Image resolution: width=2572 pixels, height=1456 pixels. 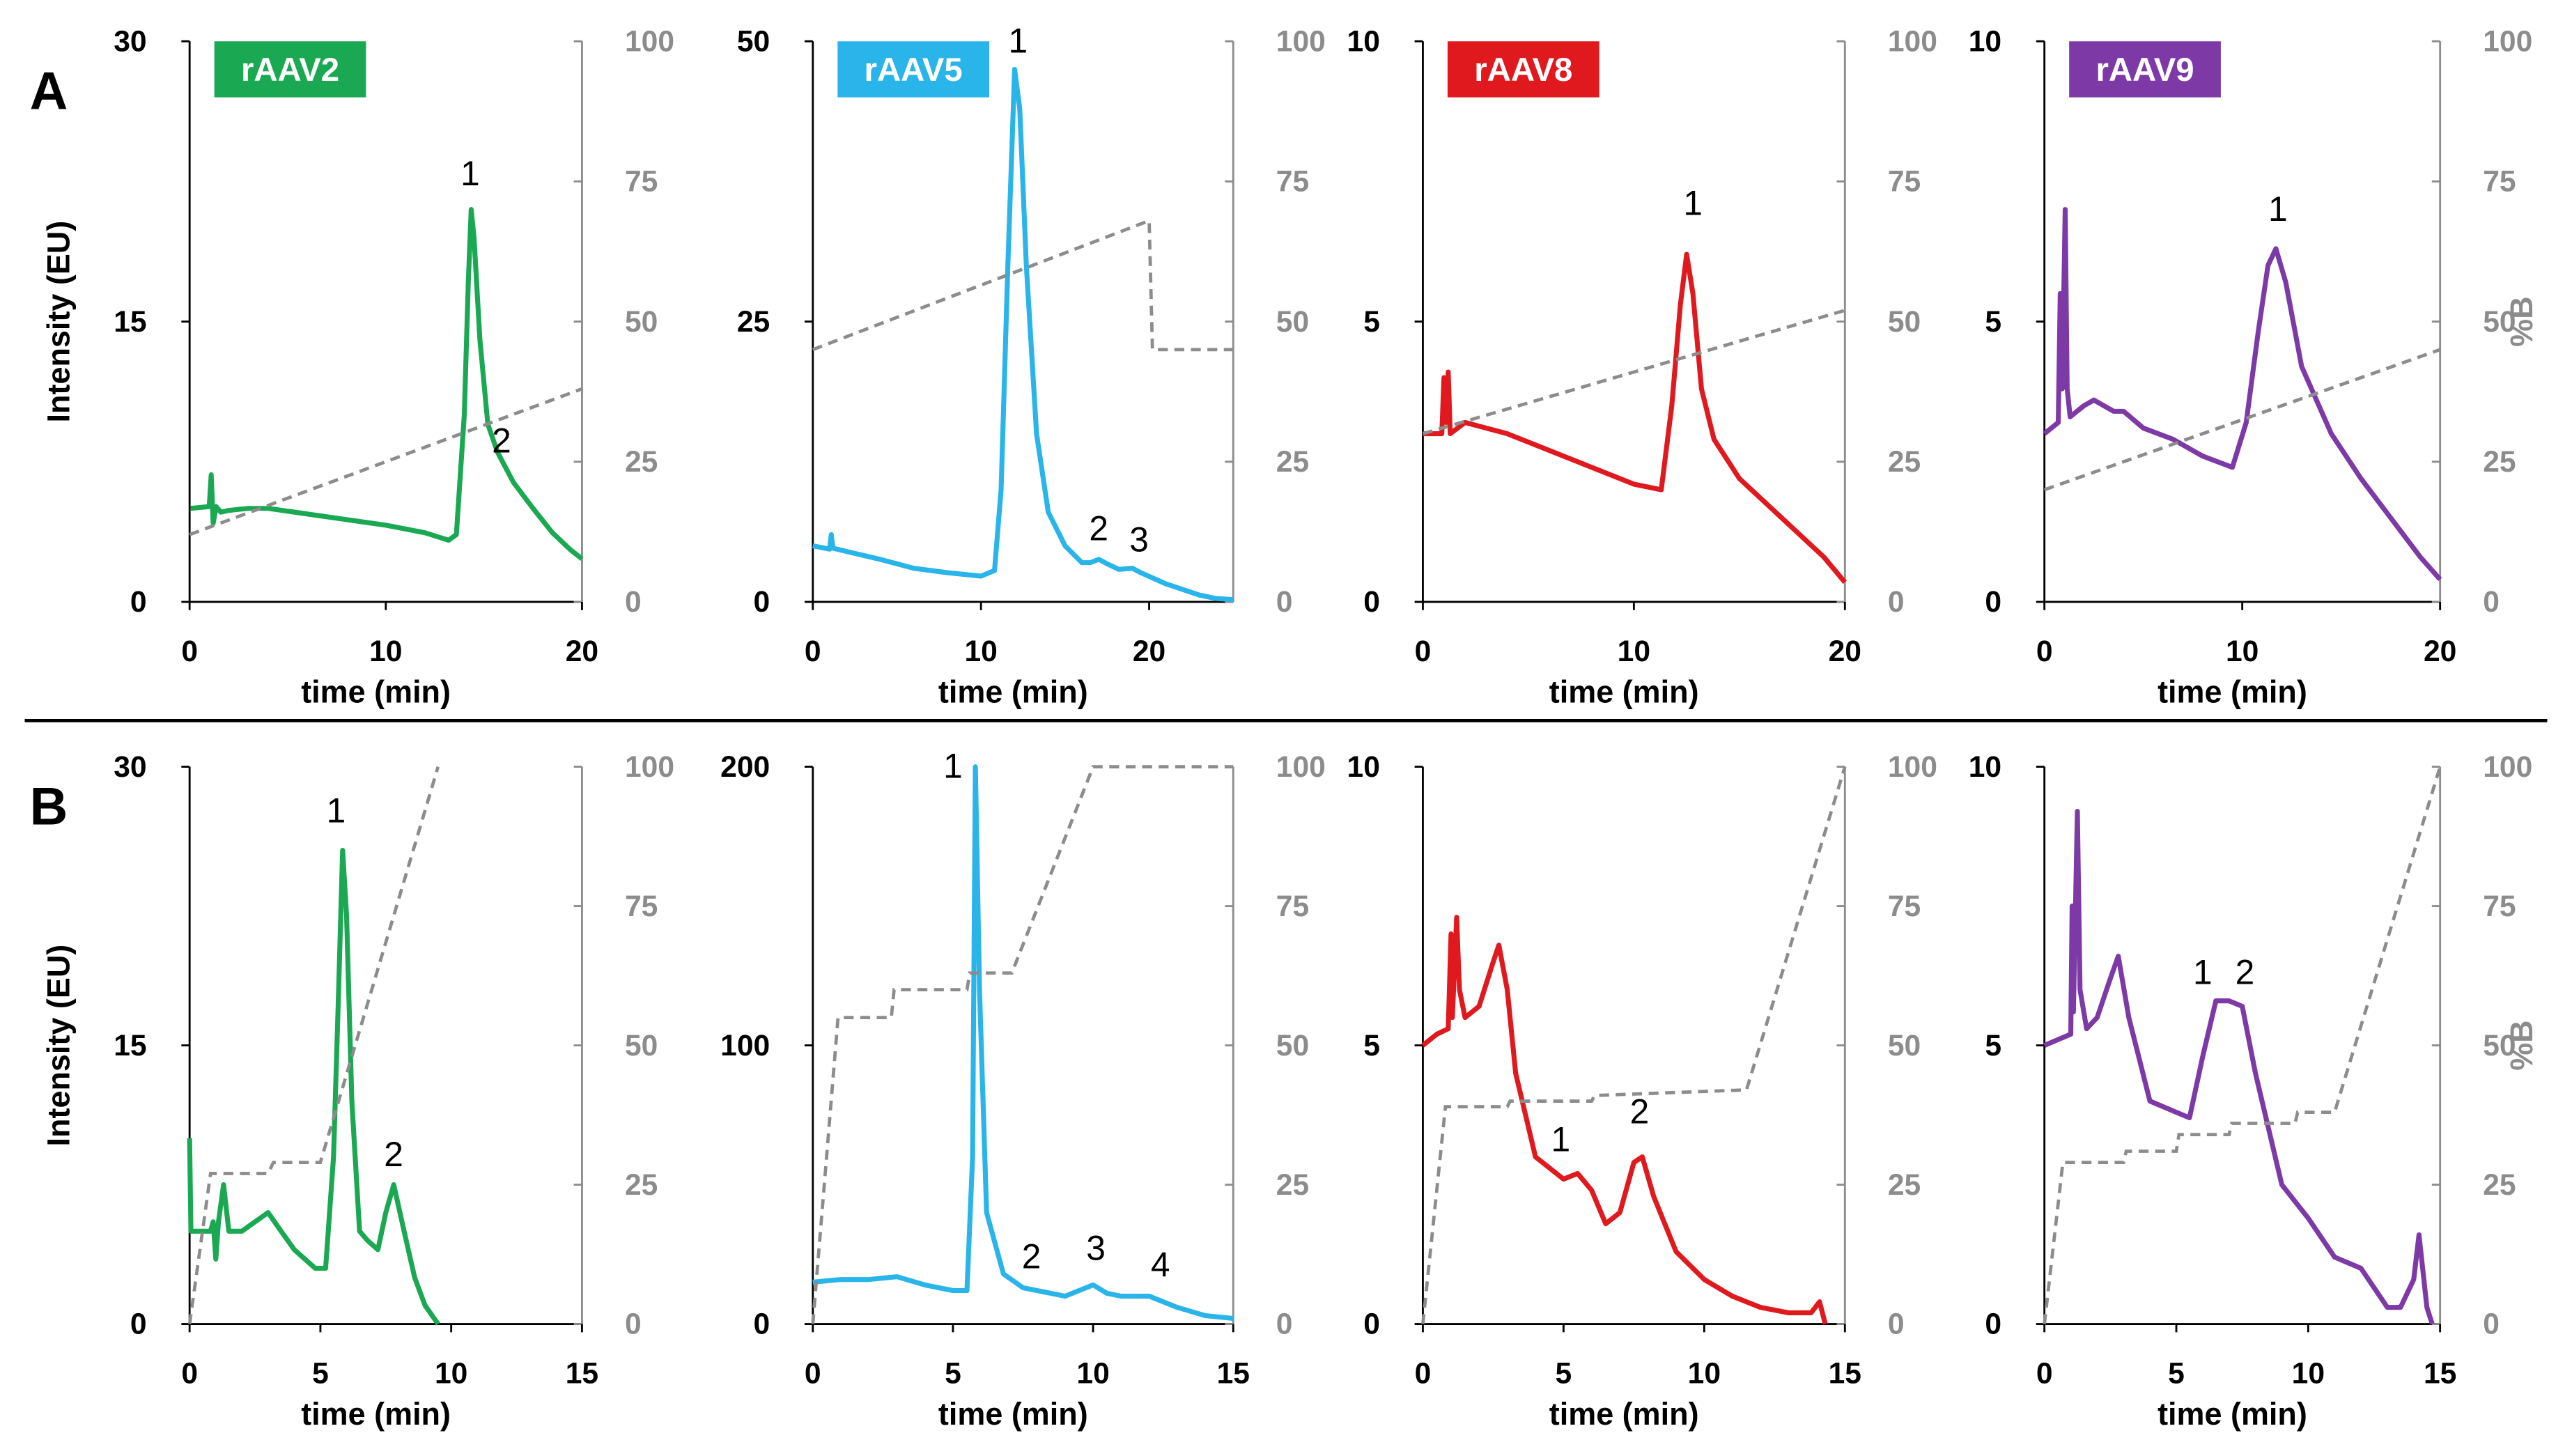 What do you see at coordinates (49, 91) in the screenshot?
I see `panel-label-a: A` at bounding box center [49, 91].